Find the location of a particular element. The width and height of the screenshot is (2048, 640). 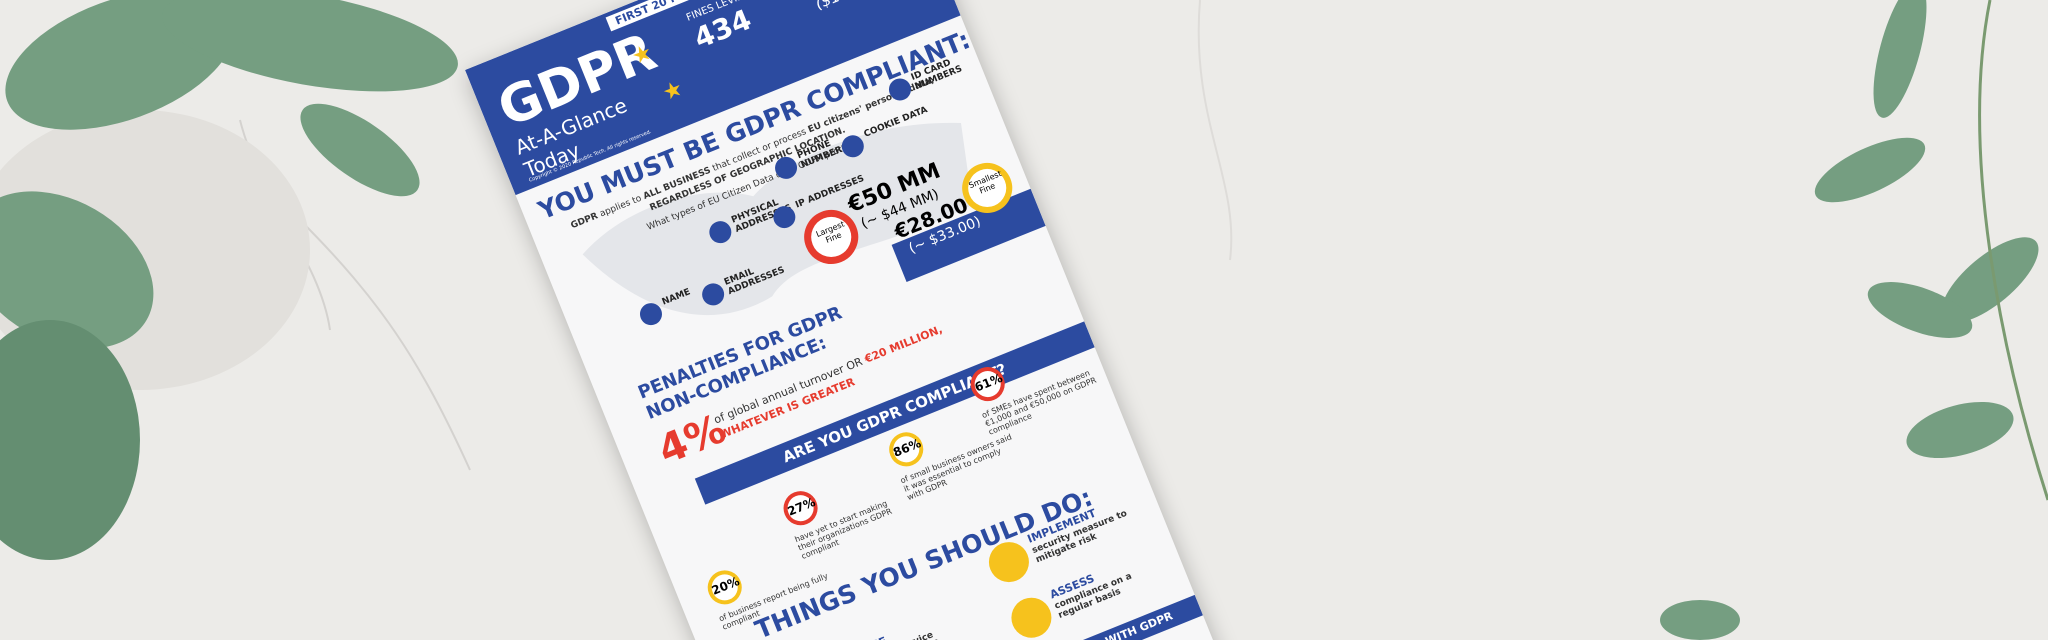

footer-text: WITH GDPR is located at coordinates (1139, 624).